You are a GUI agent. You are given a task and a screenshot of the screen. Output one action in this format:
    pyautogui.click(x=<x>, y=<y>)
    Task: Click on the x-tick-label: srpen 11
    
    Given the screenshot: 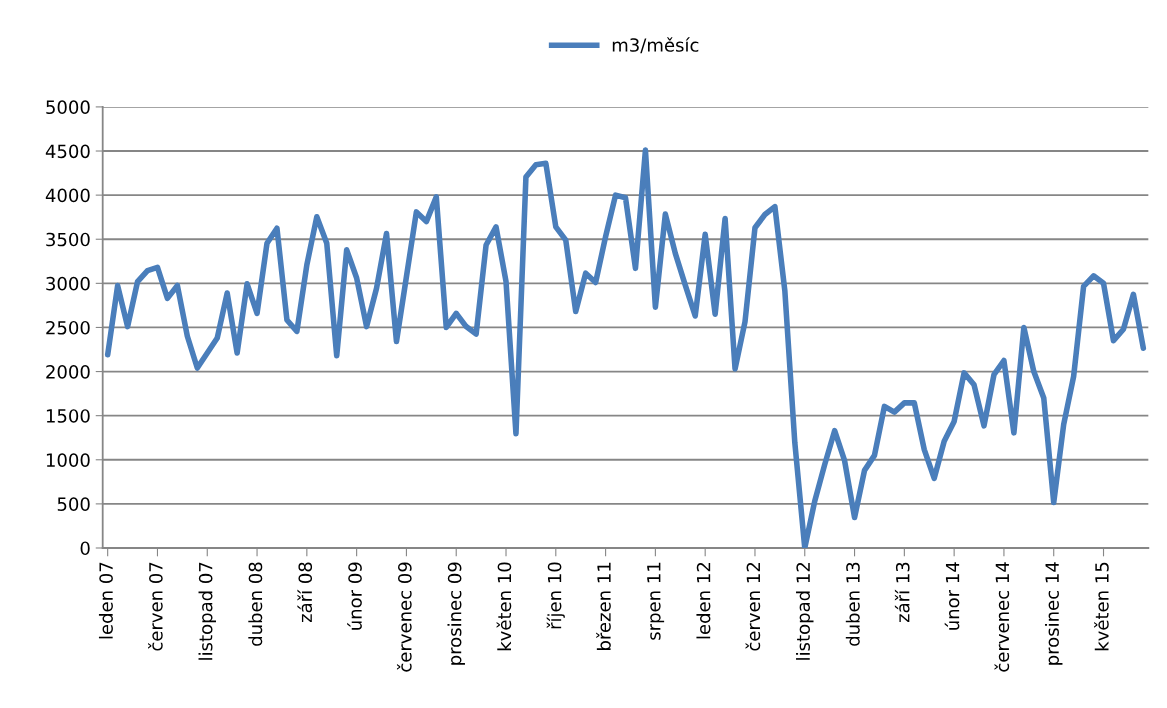 What is the action you would take?
    pyautogui.click(x=656, y=601)
    